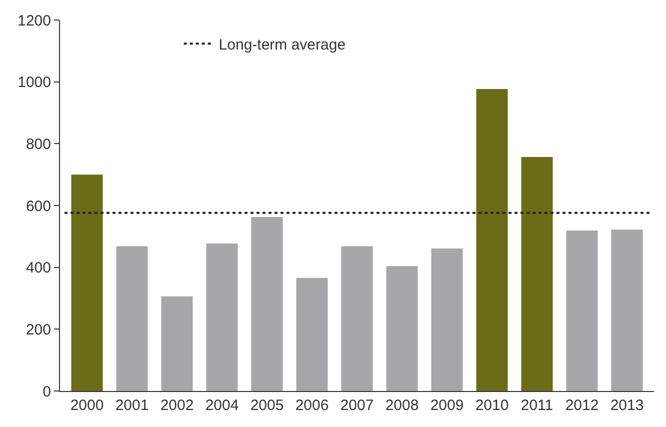 Image resolution: width=666 pixels, height=427 pixels. Describe the element at coordinates (492, 405) in the screenshot. I see `x-tick-label: 2010` at that location.